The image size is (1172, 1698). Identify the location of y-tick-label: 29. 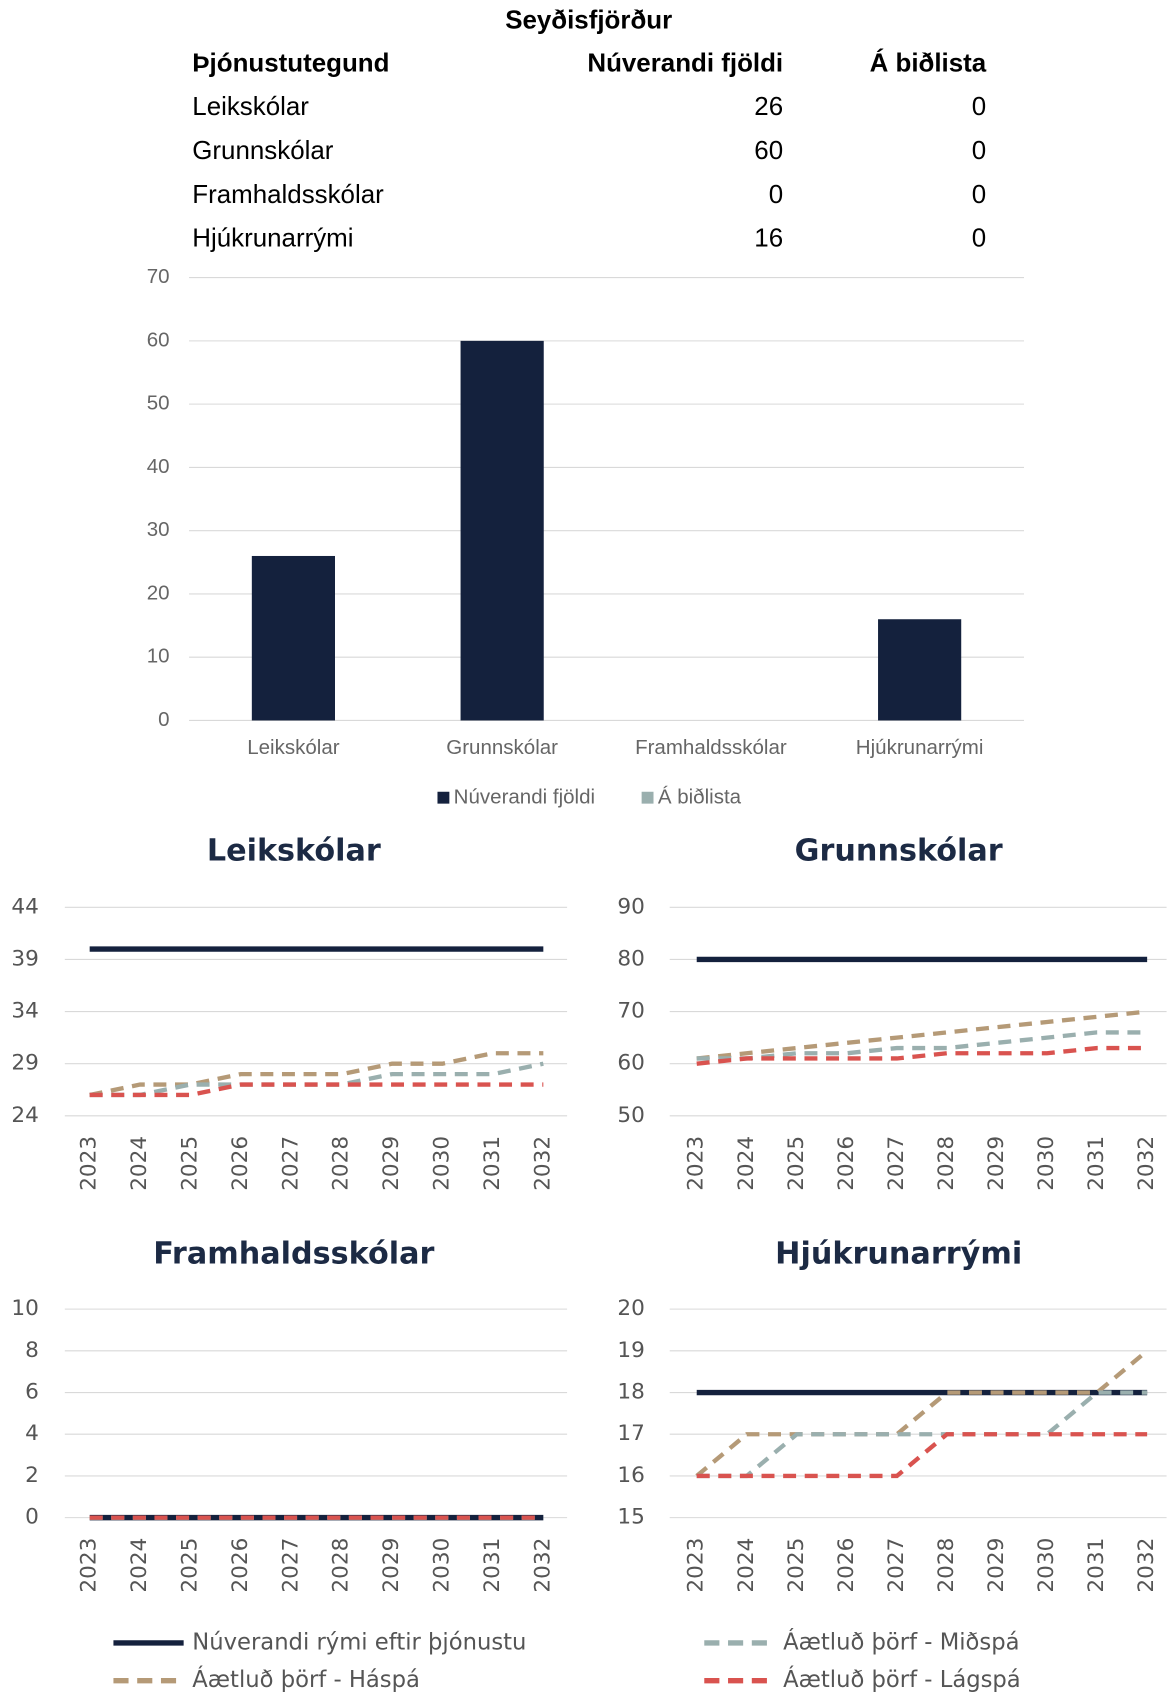
(24, 1063).